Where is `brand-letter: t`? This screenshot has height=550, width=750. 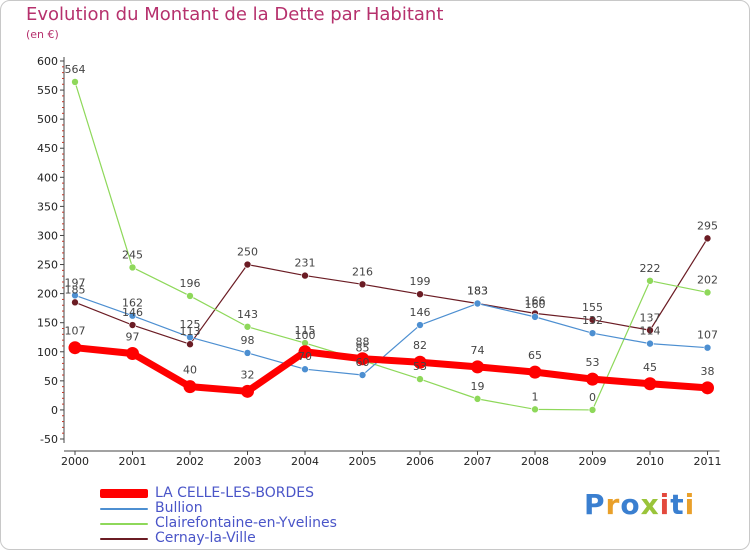
brand-letter: t is located at coordinates (677, 504).